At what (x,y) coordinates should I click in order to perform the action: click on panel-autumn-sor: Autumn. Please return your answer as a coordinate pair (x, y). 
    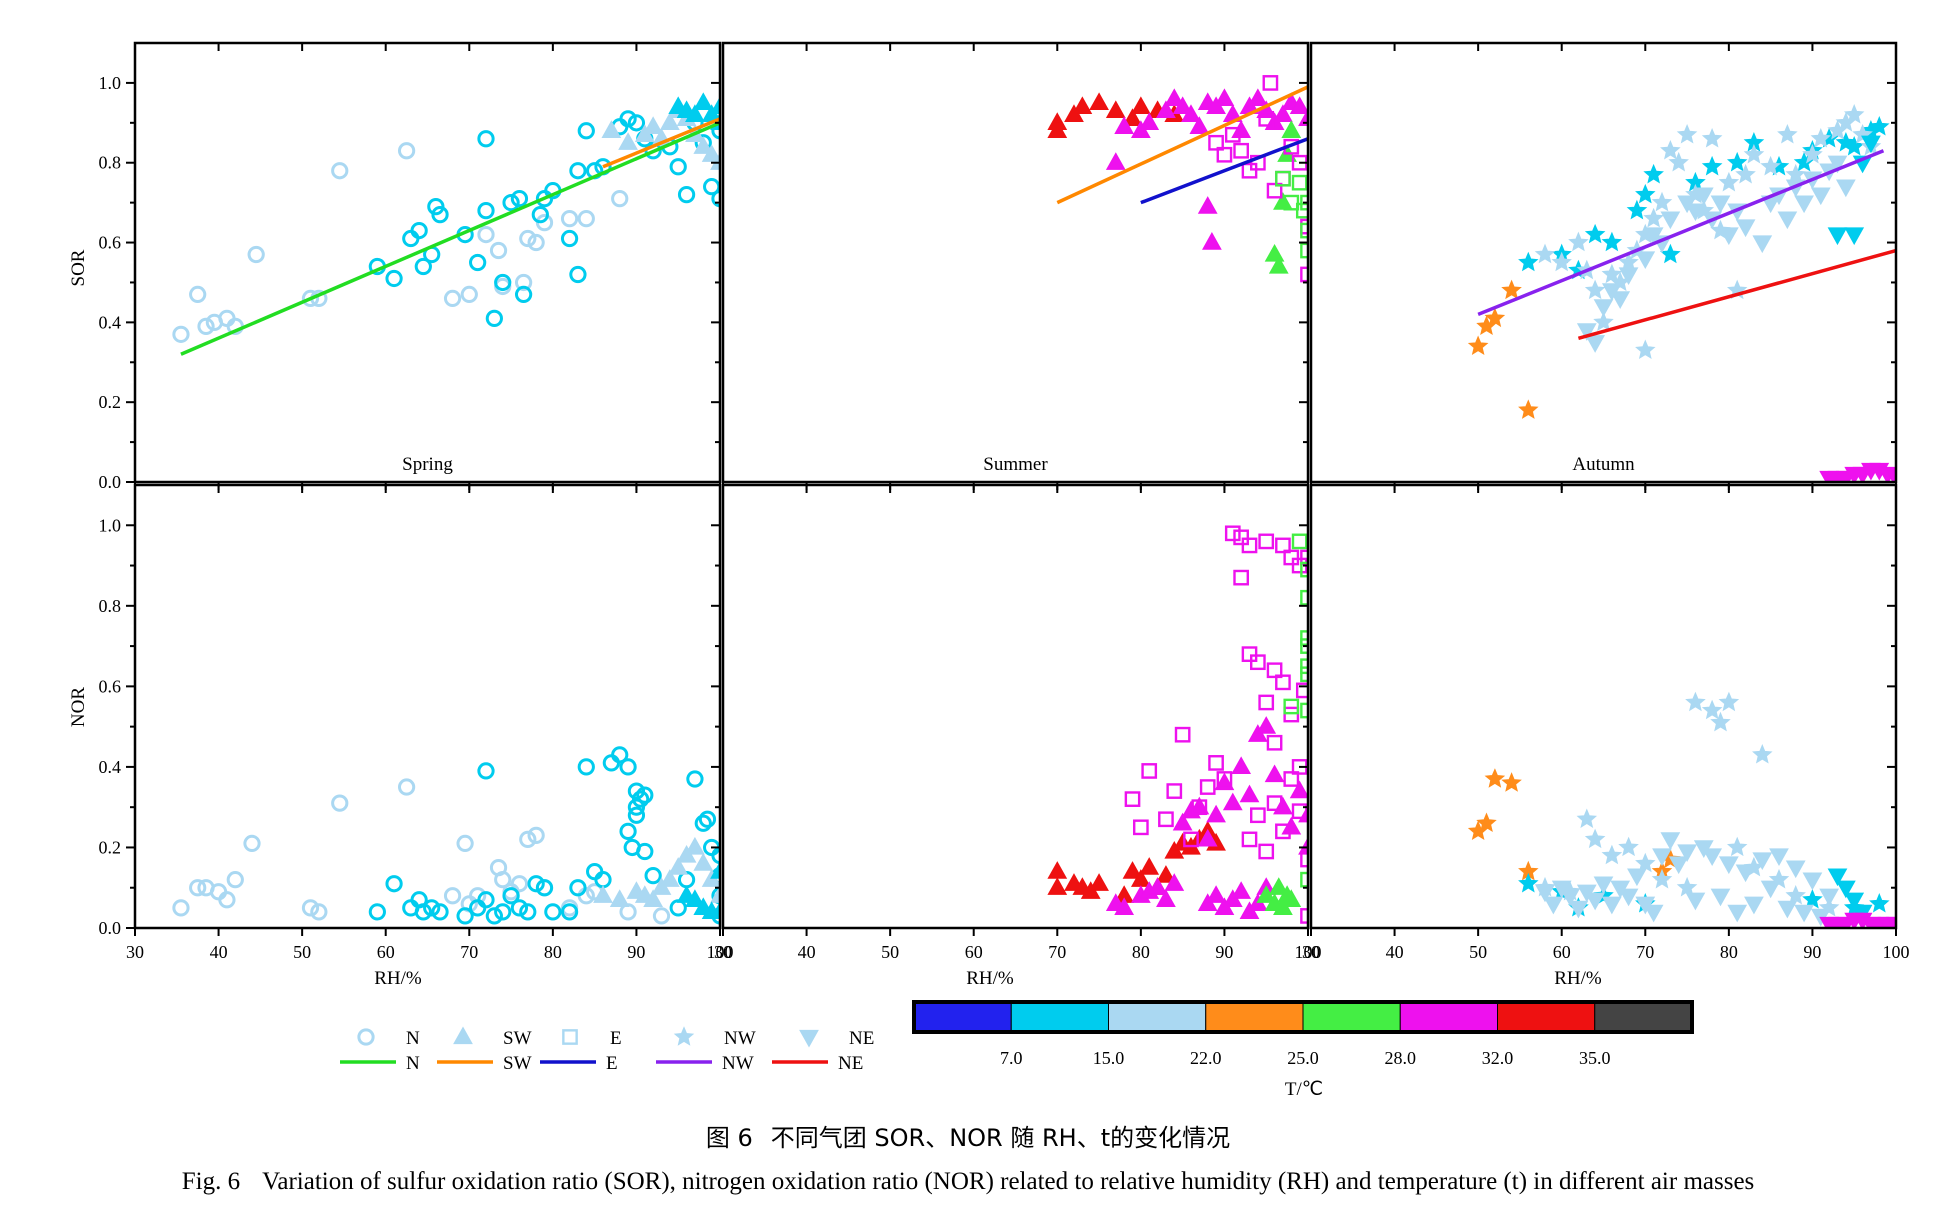
    Looking at the image, I should click on (1603, 265).